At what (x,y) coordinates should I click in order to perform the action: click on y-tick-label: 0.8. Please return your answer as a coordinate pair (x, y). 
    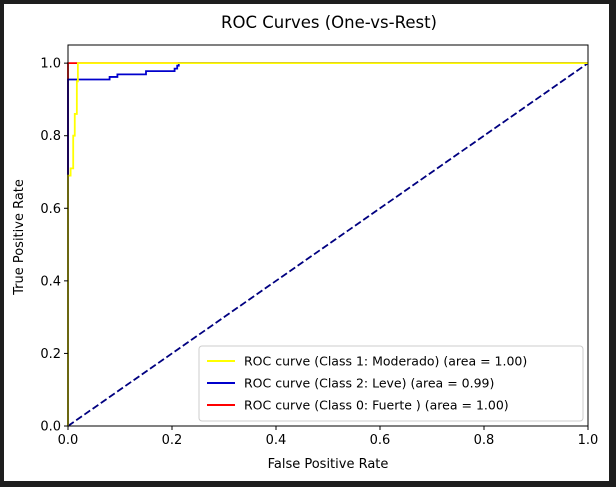
    Looking at the image, I should click on (50, 136).